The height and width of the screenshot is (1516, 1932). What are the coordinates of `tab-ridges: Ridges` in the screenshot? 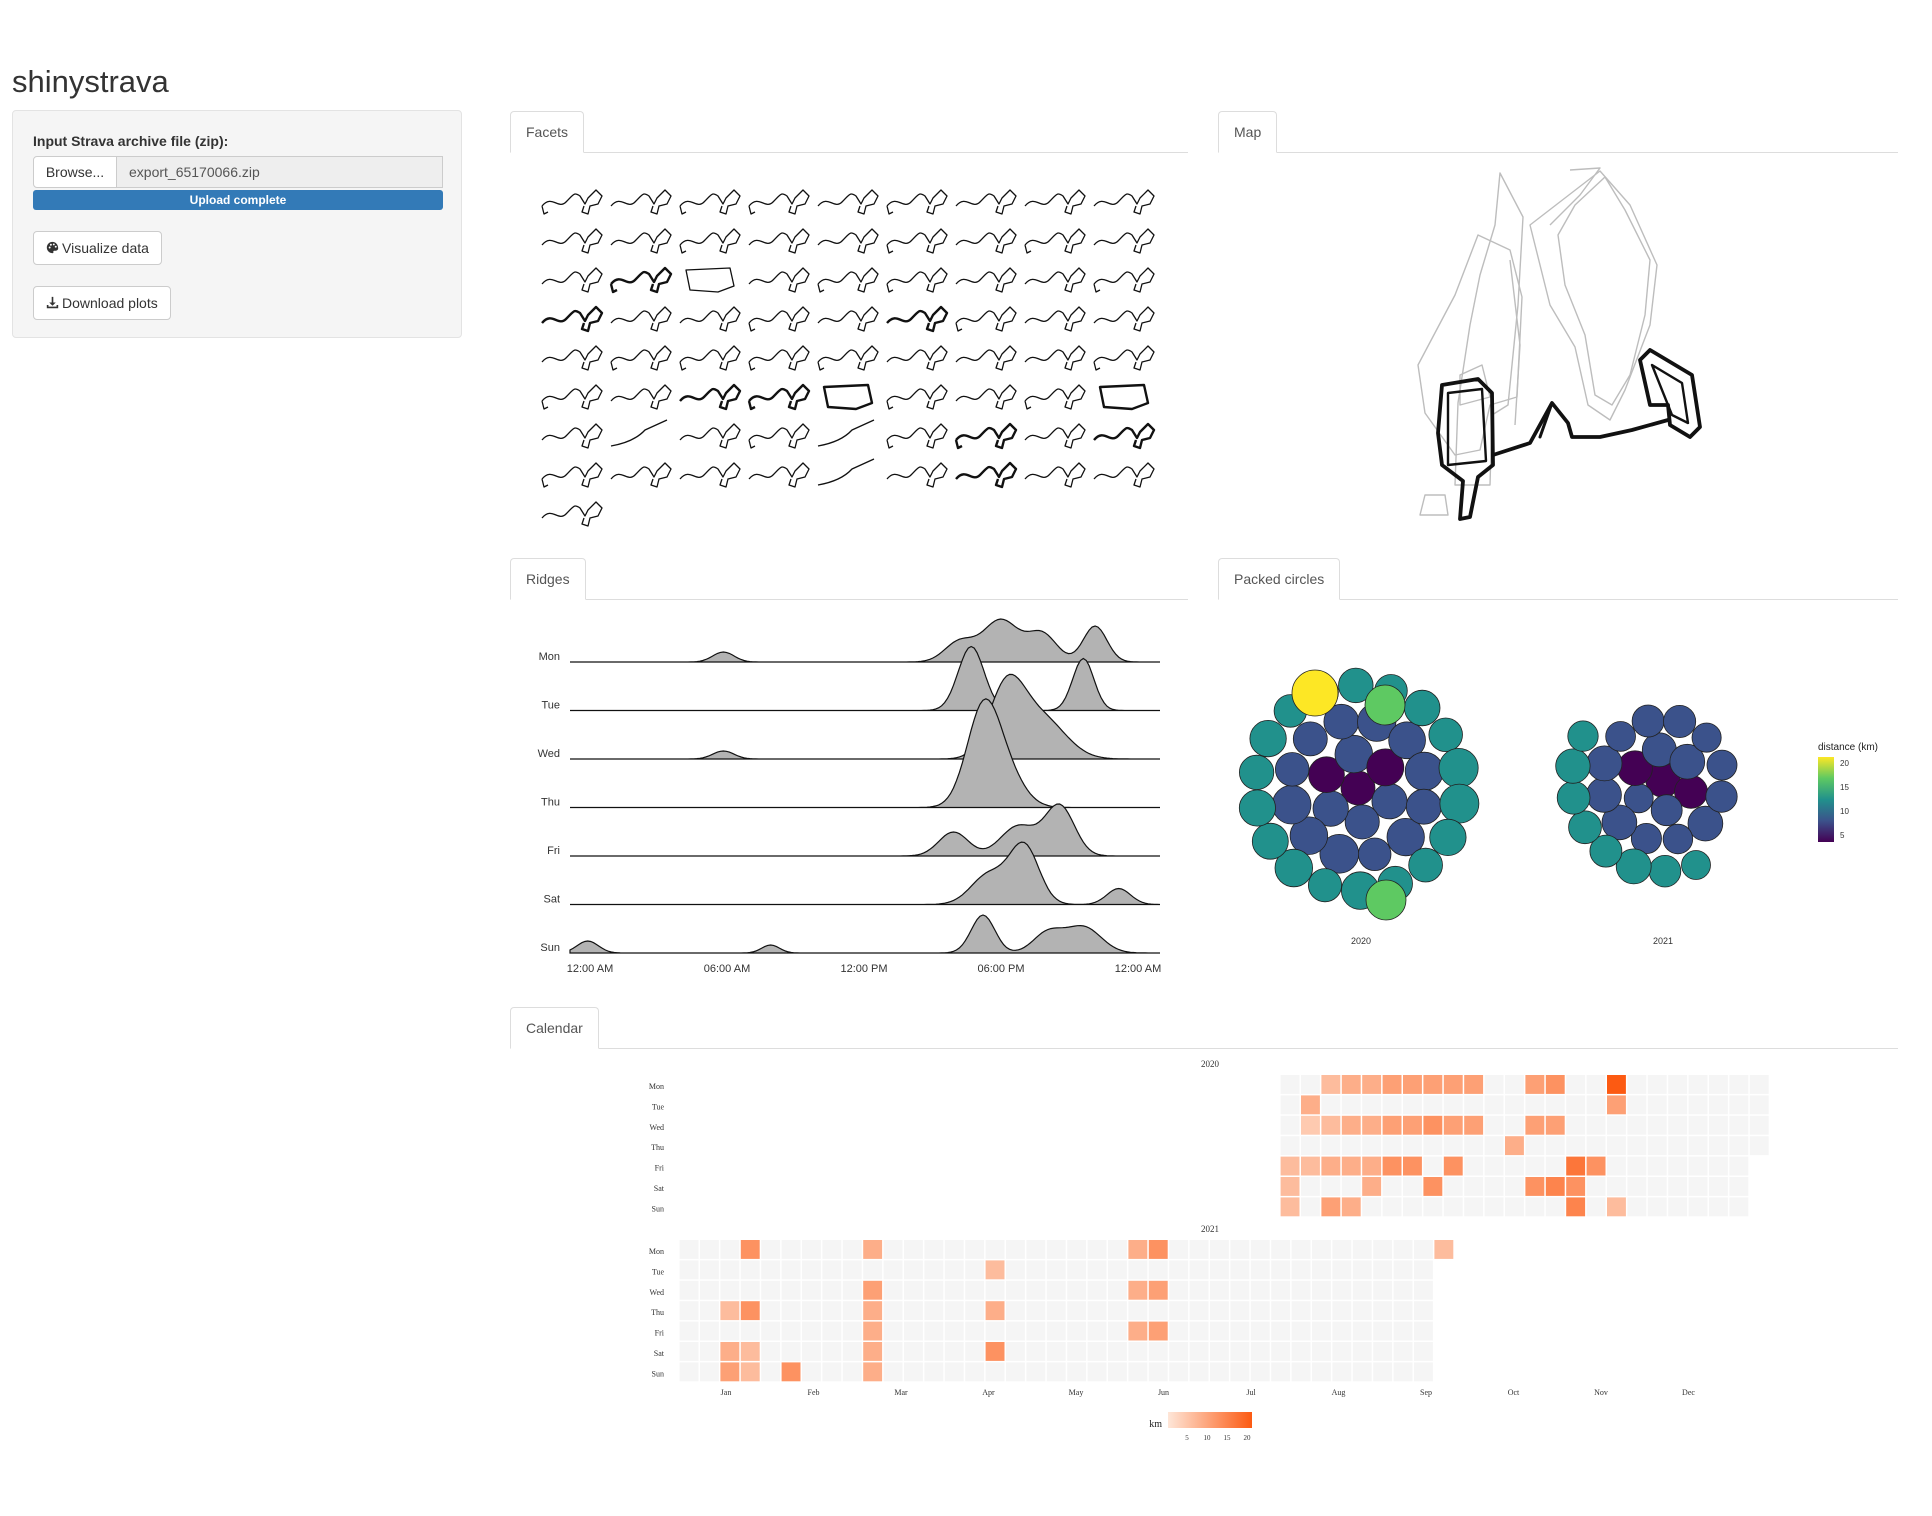 It's located at (548, 579).